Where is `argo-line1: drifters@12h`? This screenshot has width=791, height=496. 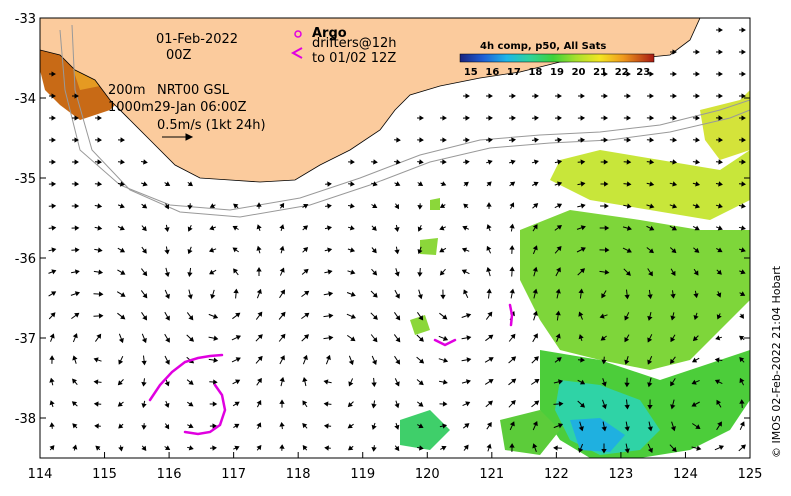
argo-line1: drifters@12h is located at coordinates (354, 43).